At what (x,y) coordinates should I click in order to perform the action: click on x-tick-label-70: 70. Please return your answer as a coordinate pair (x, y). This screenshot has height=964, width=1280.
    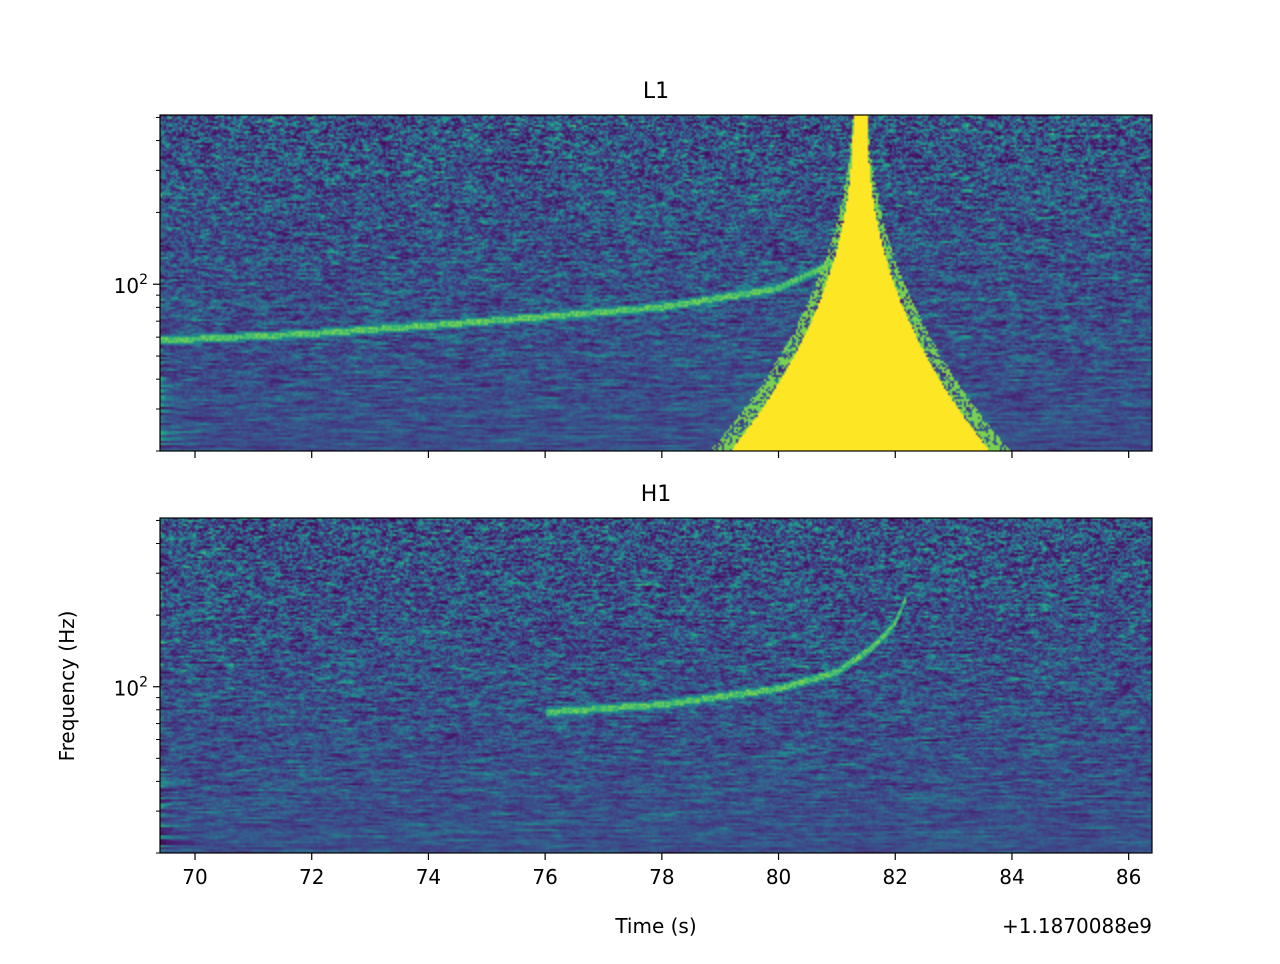
    Looking at the image, I should click on (194, 877).